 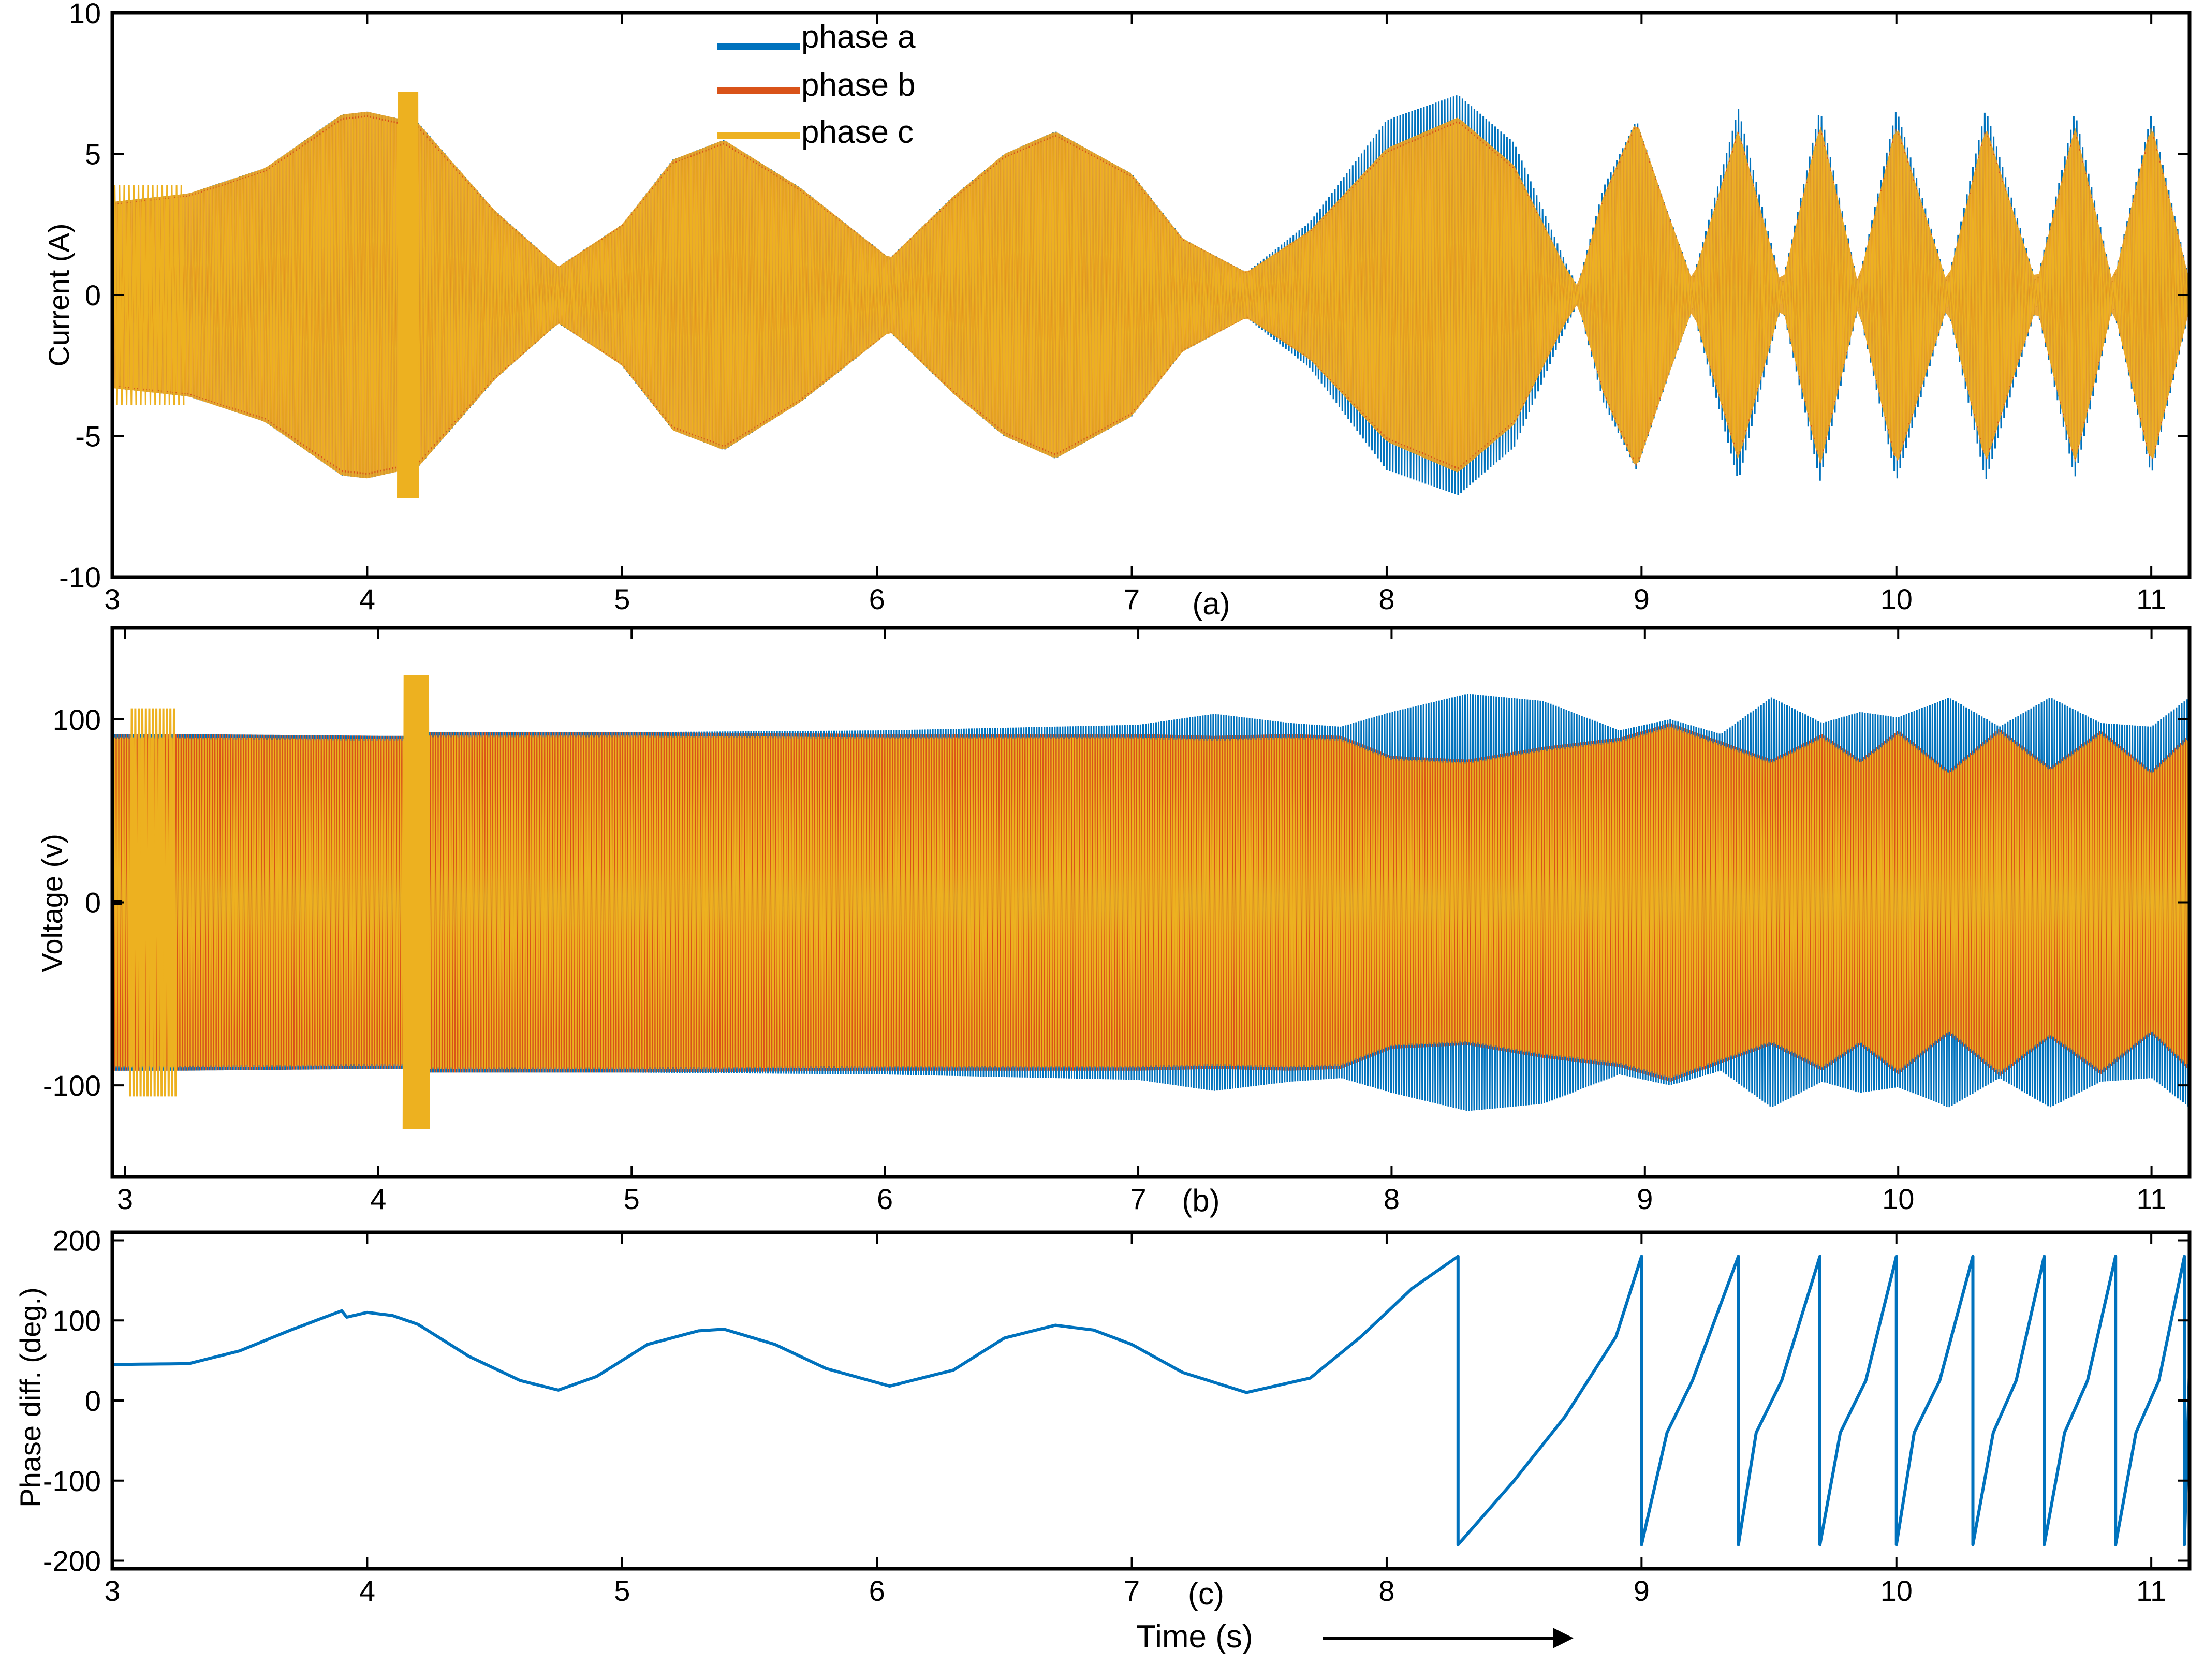 What do you see at coordinates (378, 1199) in the screenshot?
I see `voltage-x-tick-label: 4` at bounding box center [378, 1199].